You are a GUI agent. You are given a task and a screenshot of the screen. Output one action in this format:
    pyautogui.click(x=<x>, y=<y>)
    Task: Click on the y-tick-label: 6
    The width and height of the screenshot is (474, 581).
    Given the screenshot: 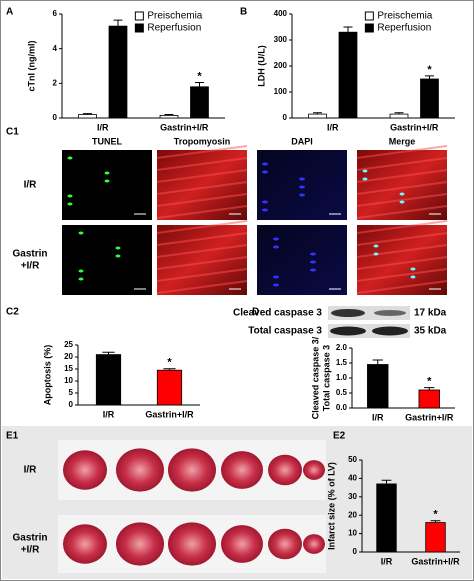 What is the action you would take?
    pyautogui.click(x=55, y=13)
    